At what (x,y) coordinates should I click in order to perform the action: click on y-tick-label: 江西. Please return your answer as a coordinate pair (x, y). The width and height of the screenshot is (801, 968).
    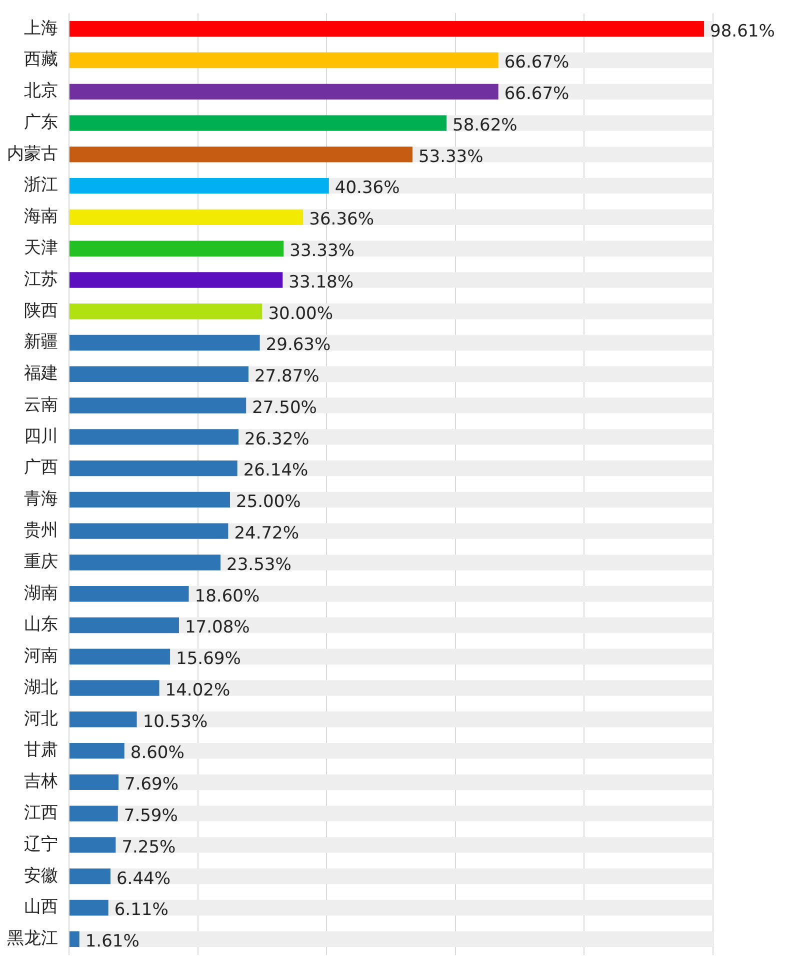
    Looking at the image, I should click on (41, 812).